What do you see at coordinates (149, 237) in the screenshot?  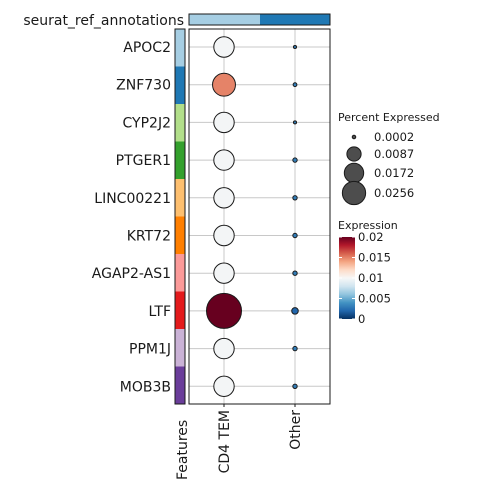 I see `feature-label: KRT72` at bounding box center [149, 237].